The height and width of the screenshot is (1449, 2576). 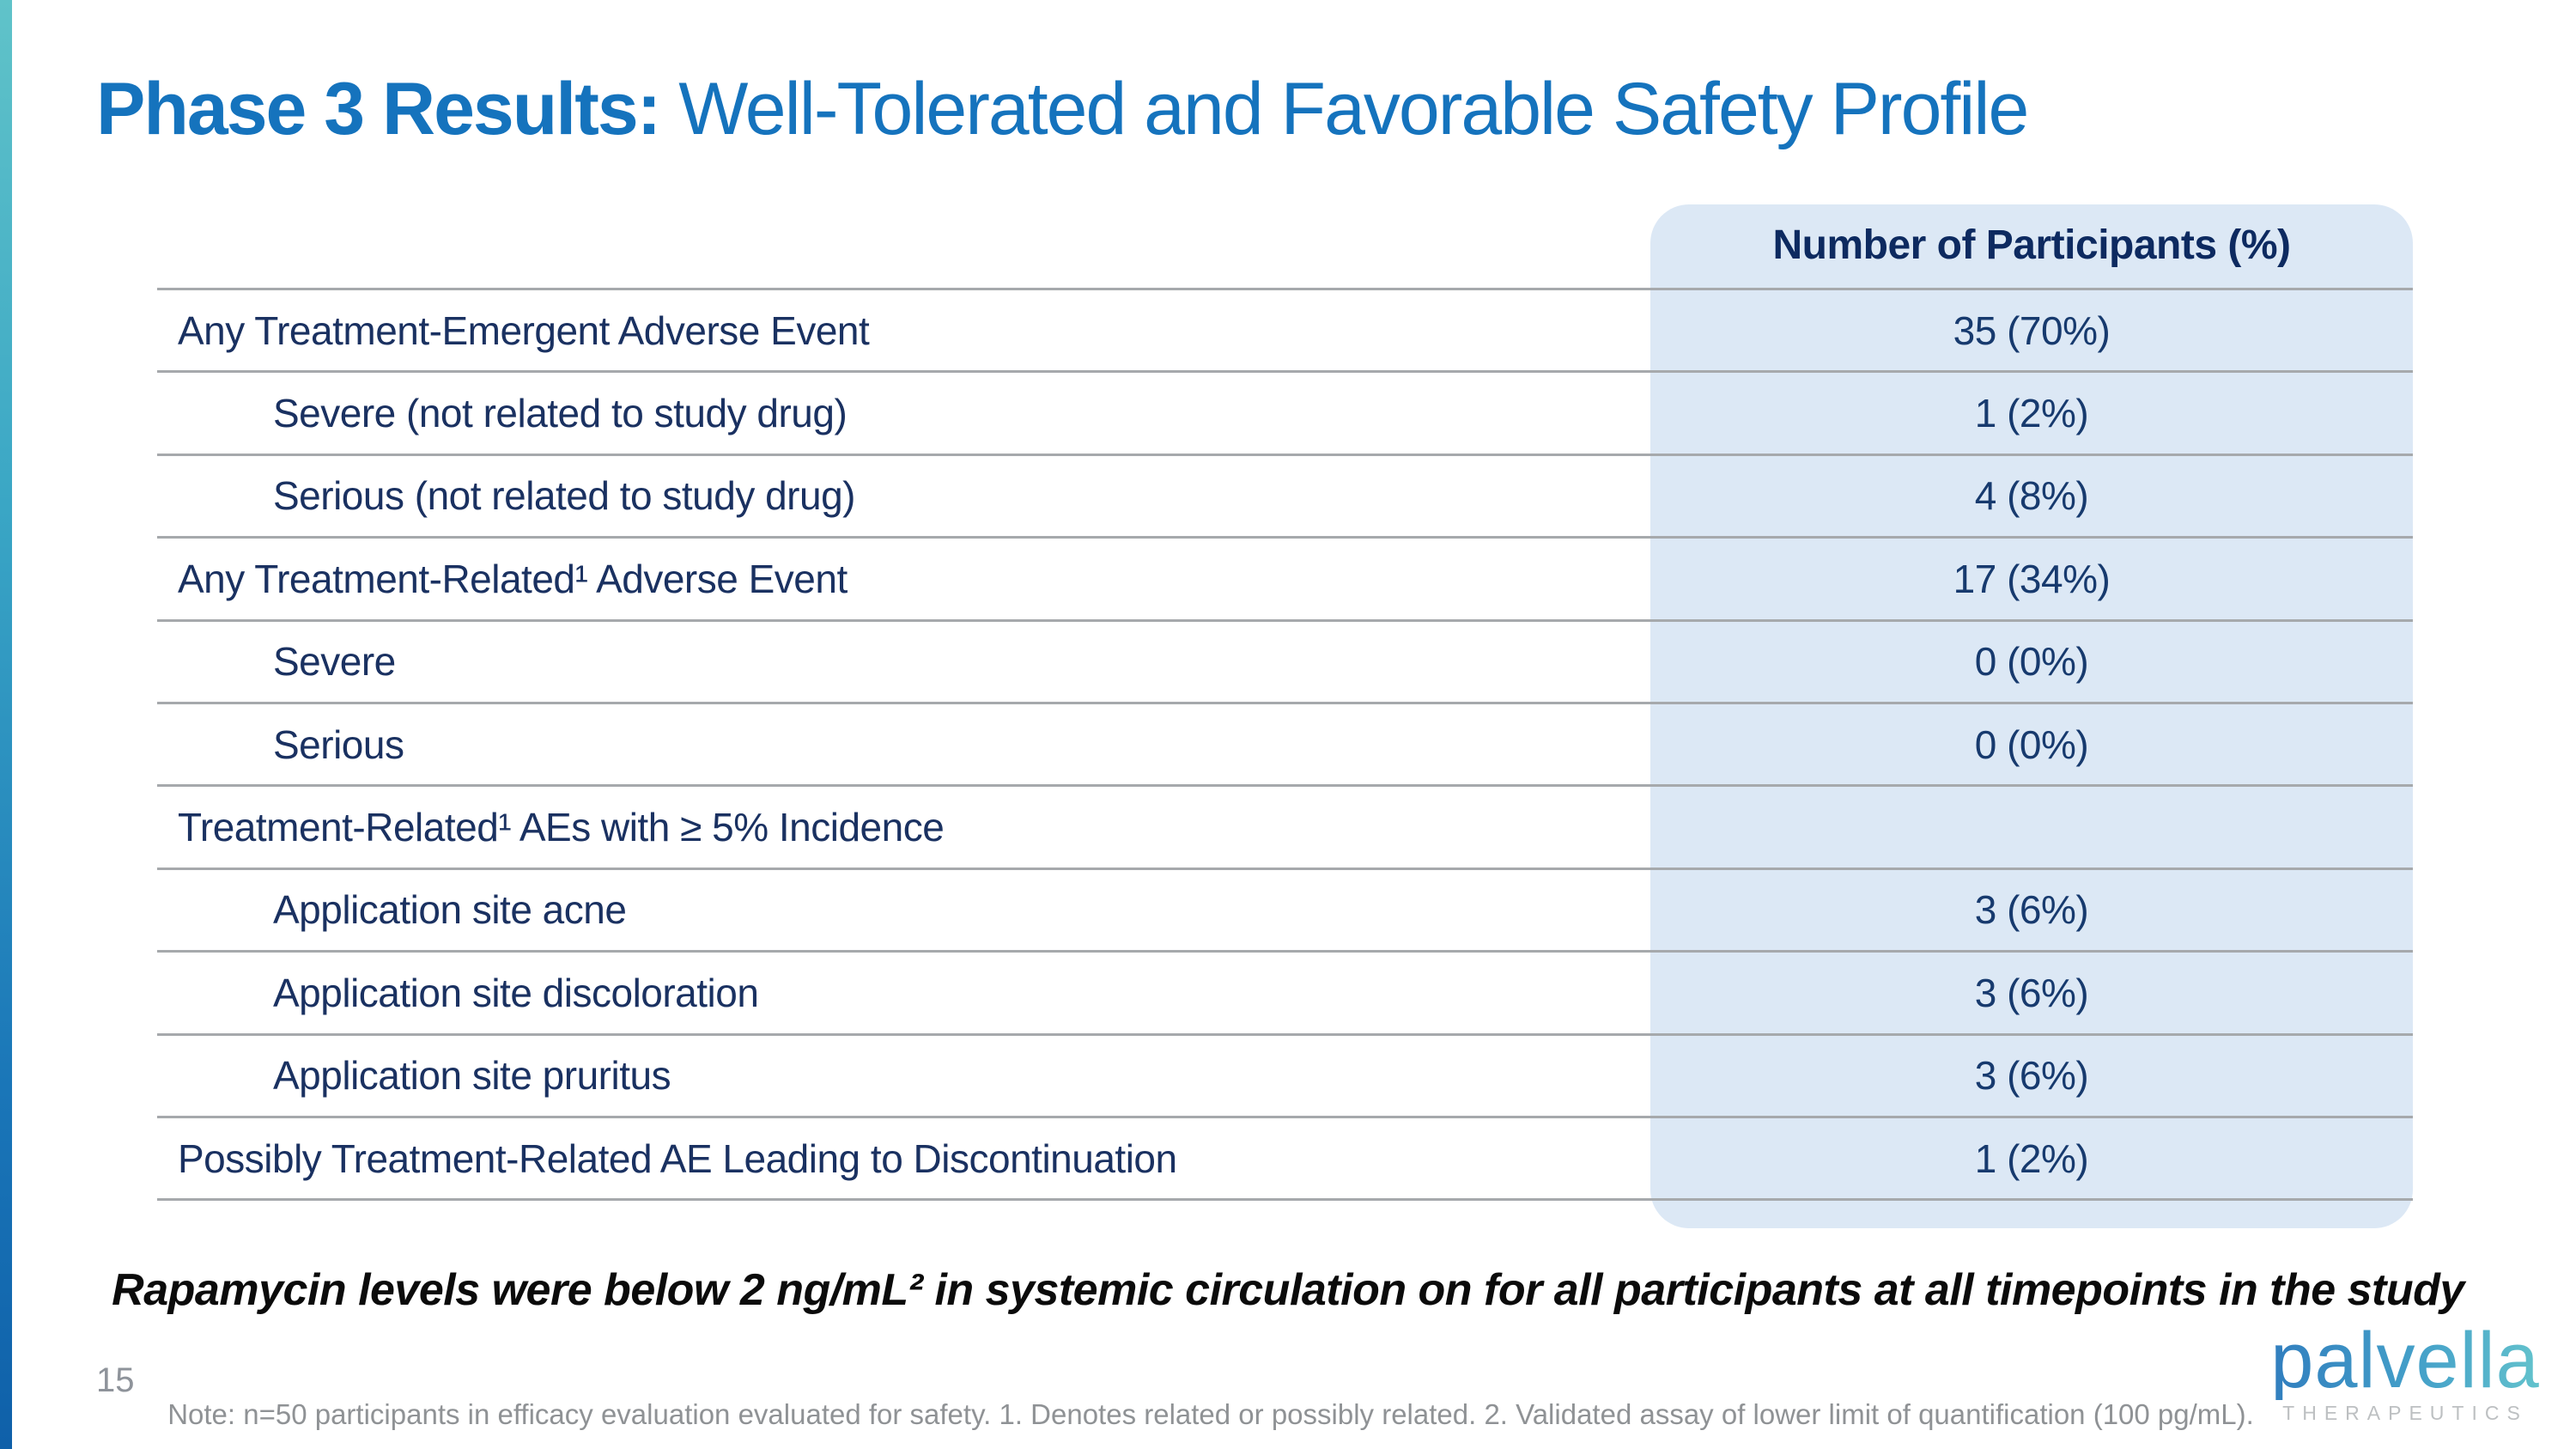 I want to click on row-label: Severe, so click(x=334, y=662).